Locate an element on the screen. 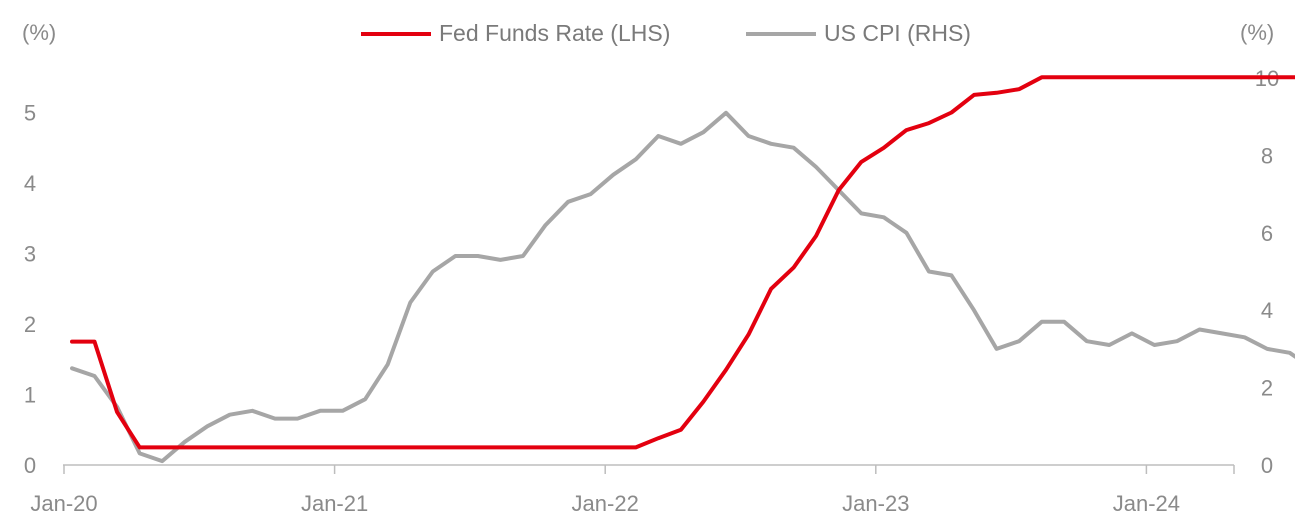 This screenshot has width=1295, height=529. legend-label-us-cpi: US CPI (RHS) is located at coordinates (897, 33).